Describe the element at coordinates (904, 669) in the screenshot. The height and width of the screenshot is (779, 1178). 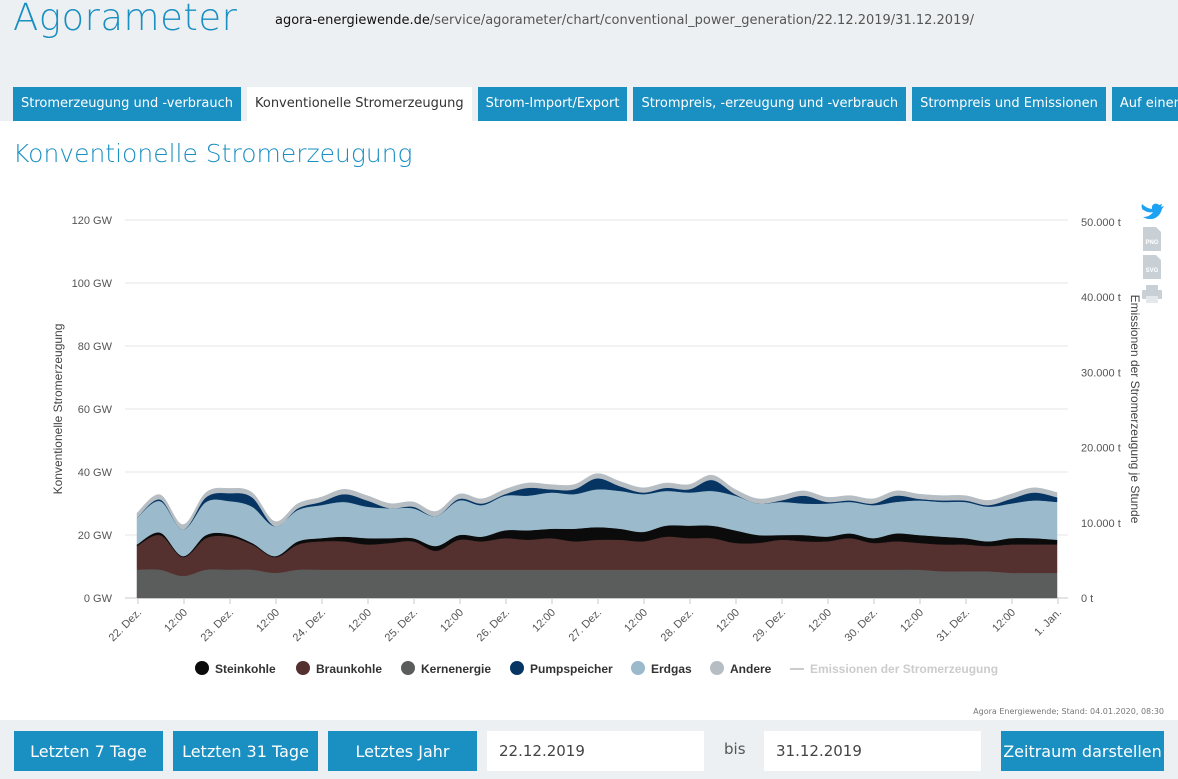
I see `legend-item-emissionen-der-stromerzeugung: Emissionen der Stromerzeugung` at that location.